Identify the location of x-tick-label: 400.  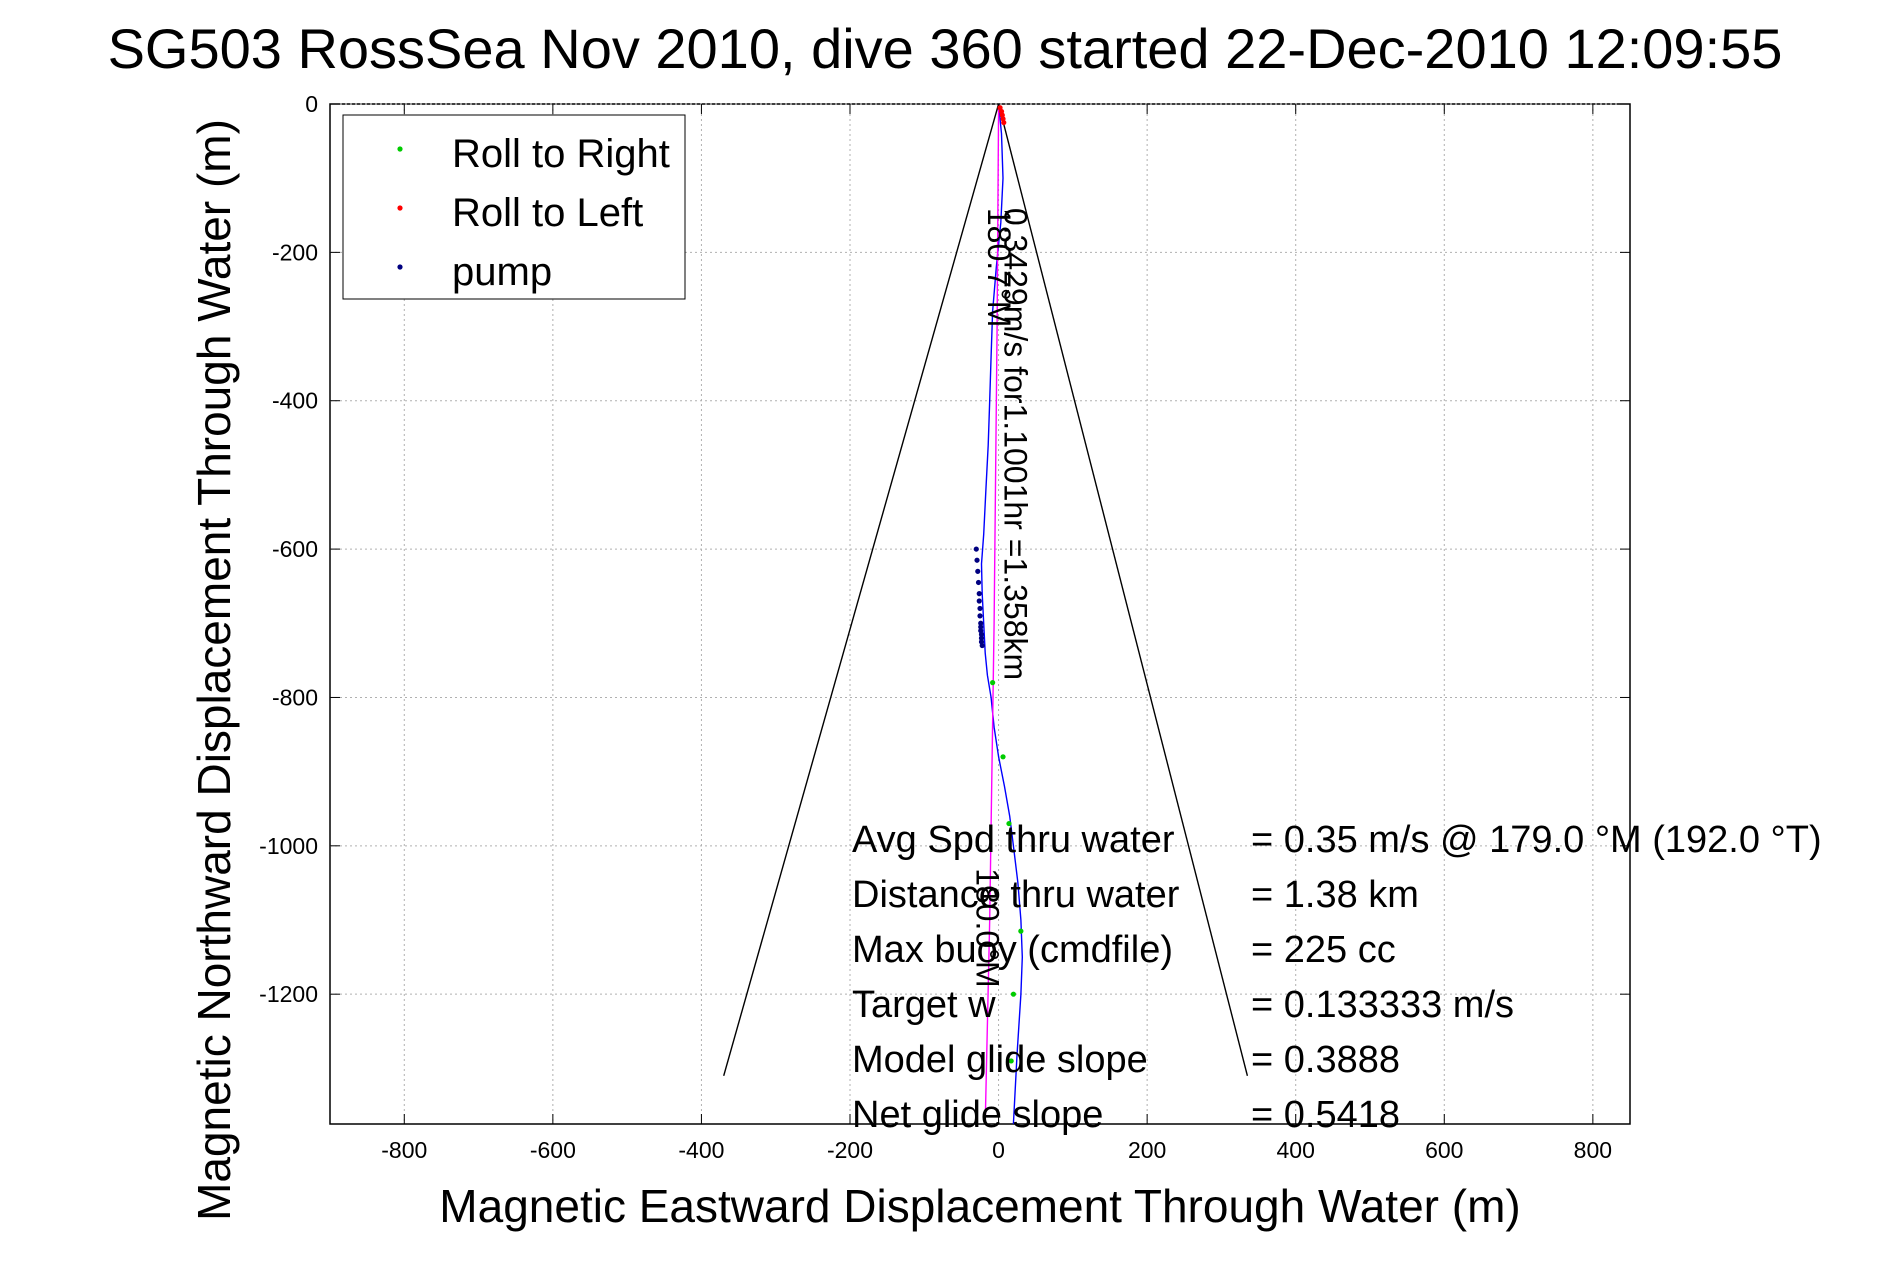
(1296, 1150).